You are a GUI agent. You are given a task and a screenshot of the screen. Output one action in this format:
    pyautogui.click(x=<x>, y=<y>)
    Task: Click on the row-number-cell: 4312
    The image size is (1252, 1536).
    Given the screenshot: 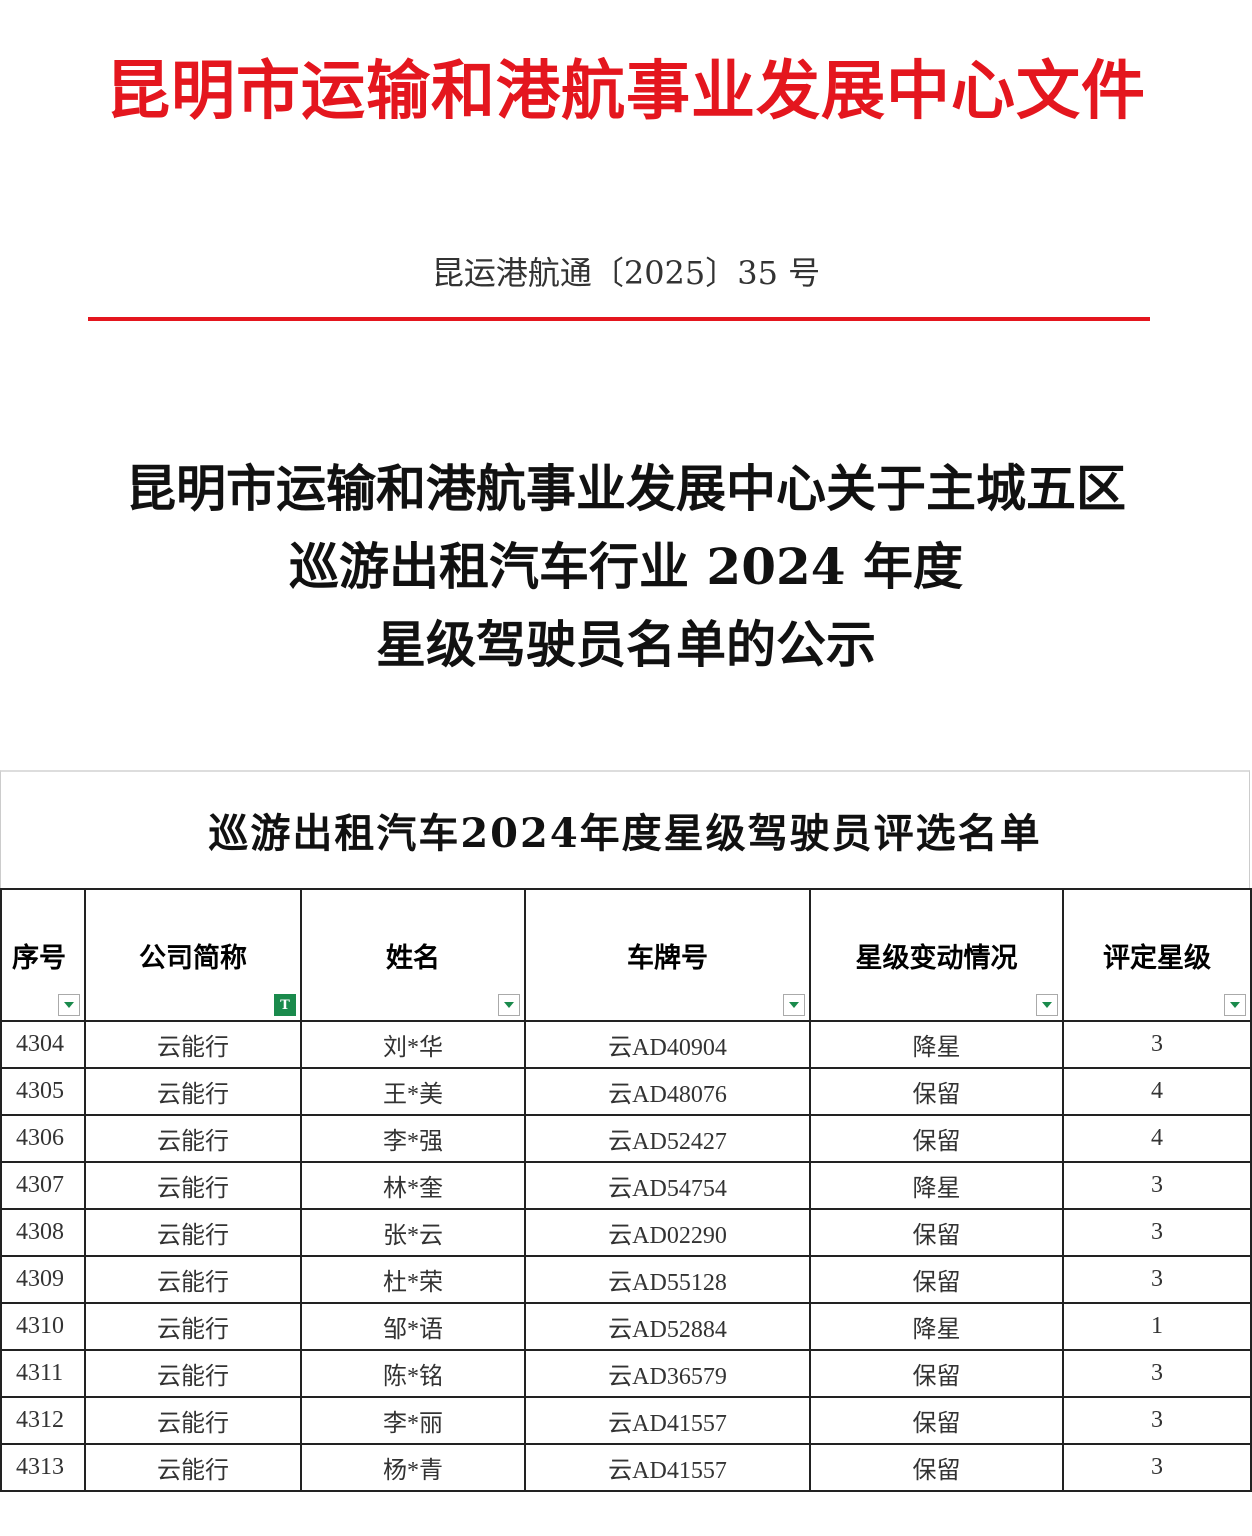 What is the action you would take?
    pyautogui.click(x=43, y=1420)
    